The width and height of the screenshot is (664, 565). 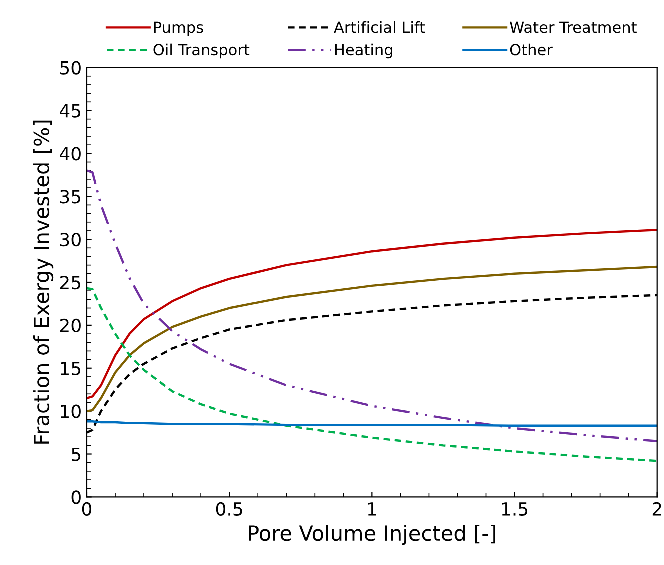 What do you see at coordinates (76, 455) in the screenshot?
I see `y-tick-label: 5` at bounding box center [76, 455].